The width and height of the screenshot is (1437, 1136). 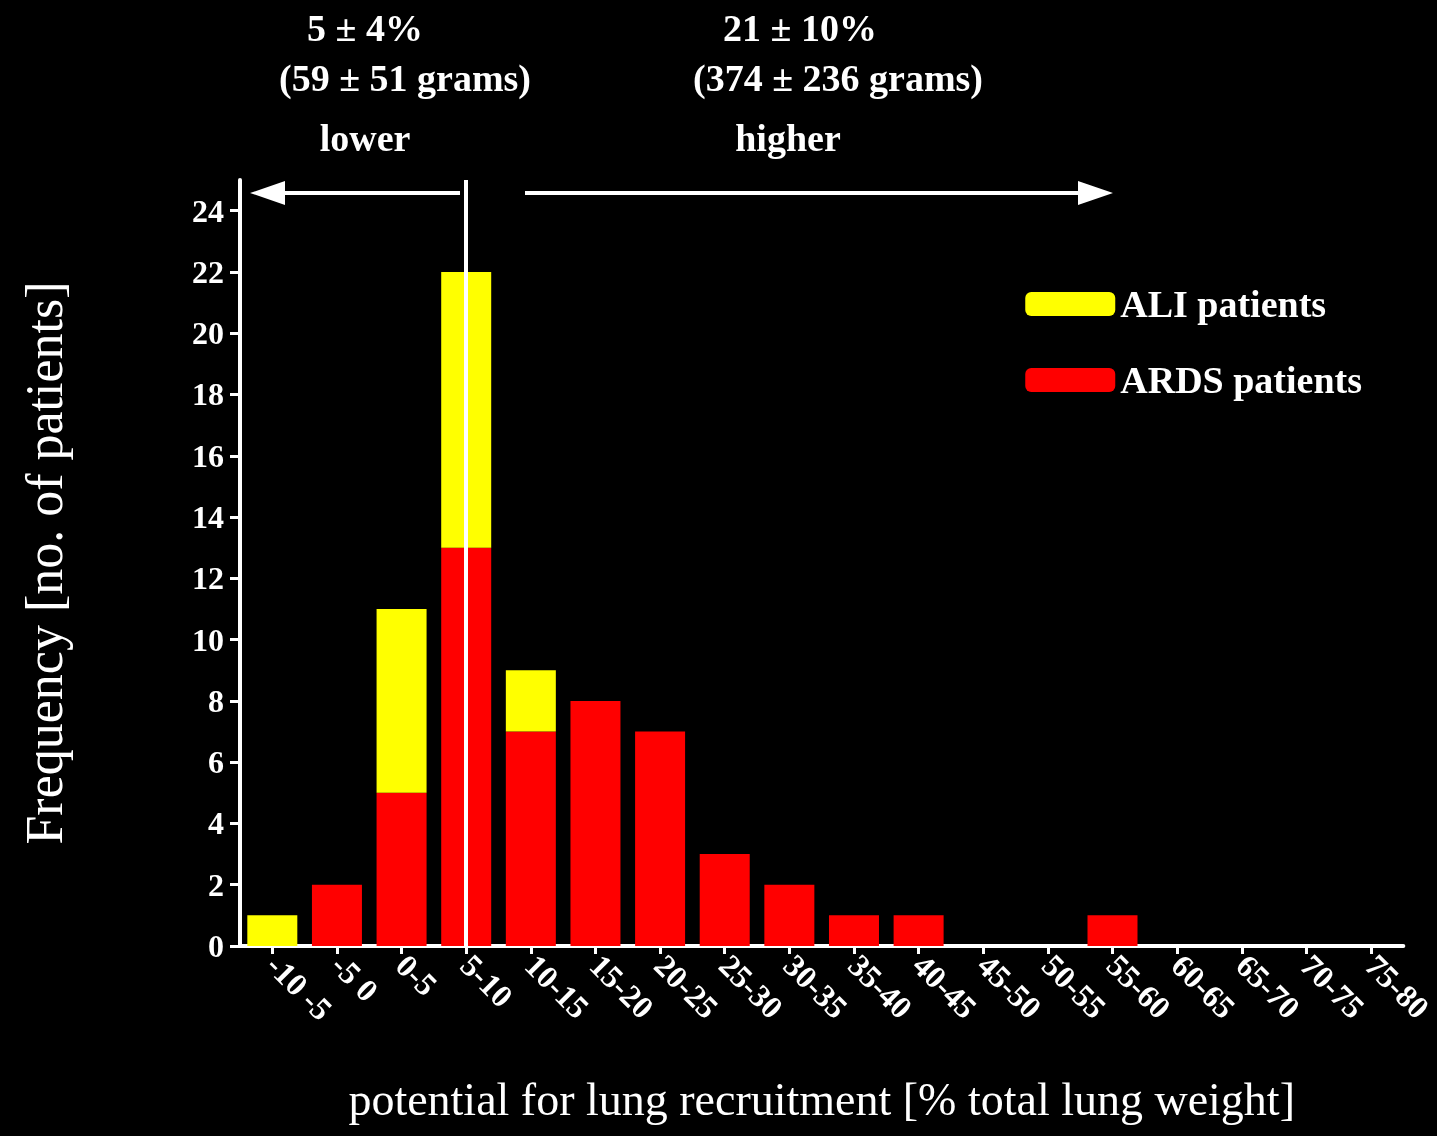 What do you see at coordinates (216, 884) in the screenshot?
I see `y-tick-label: 2` at bounding box center [216, 884].